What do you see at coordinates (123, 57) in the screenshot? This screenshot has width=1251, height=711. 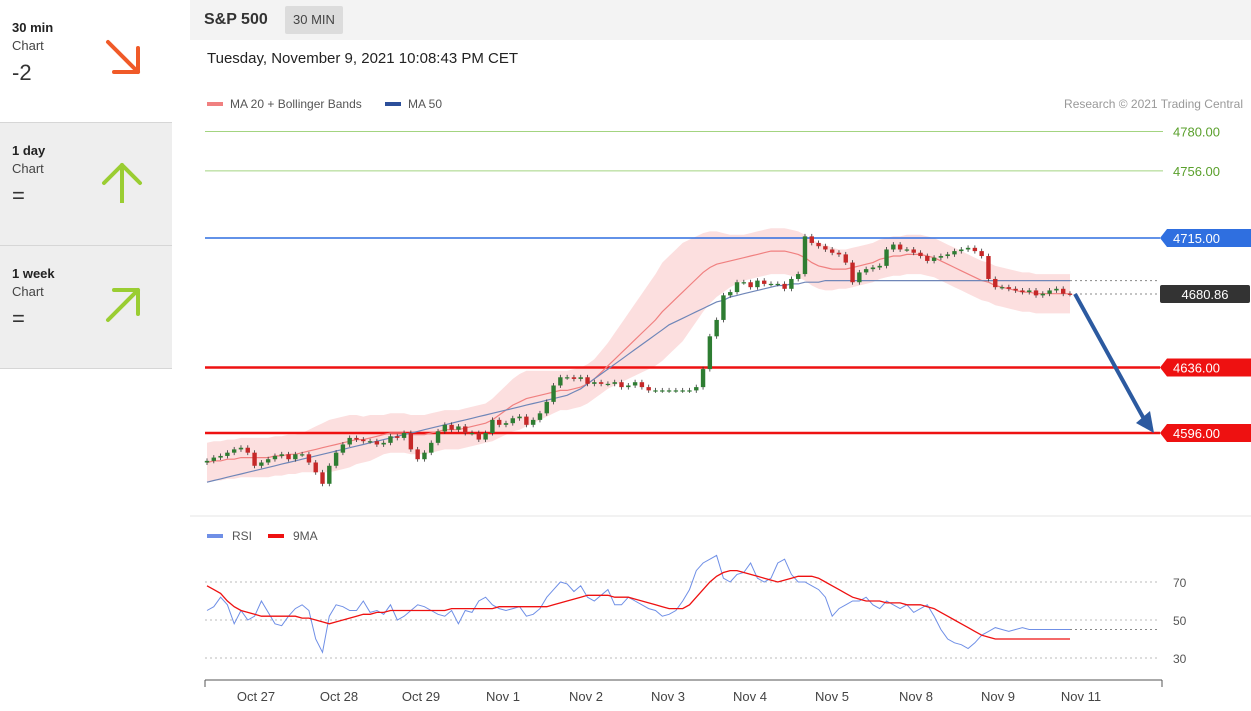 I see `arrow-down-right-icon` at bounding box center [123, 57].